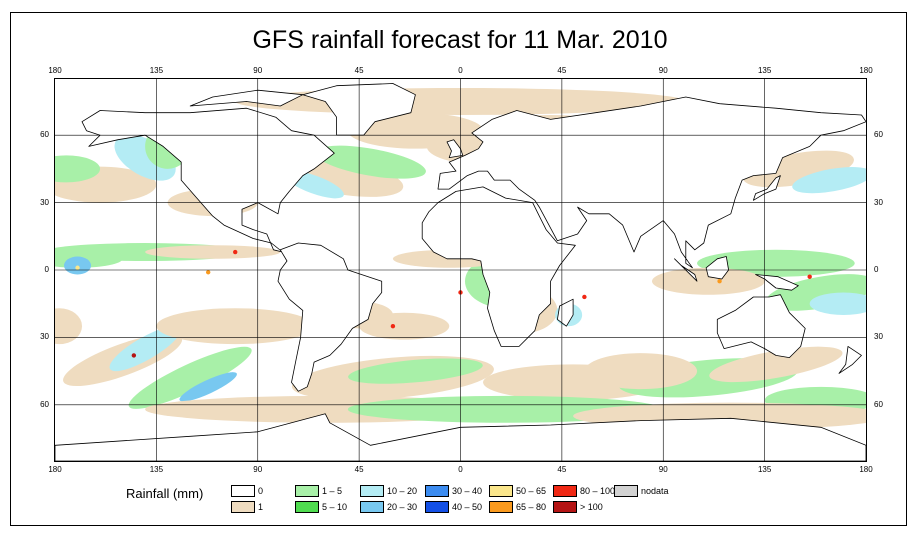  What do you see at coordinates (460, 469) in the screenshot?
I see `longitude-label-bottom: 0` at bounding box center [460, 469].